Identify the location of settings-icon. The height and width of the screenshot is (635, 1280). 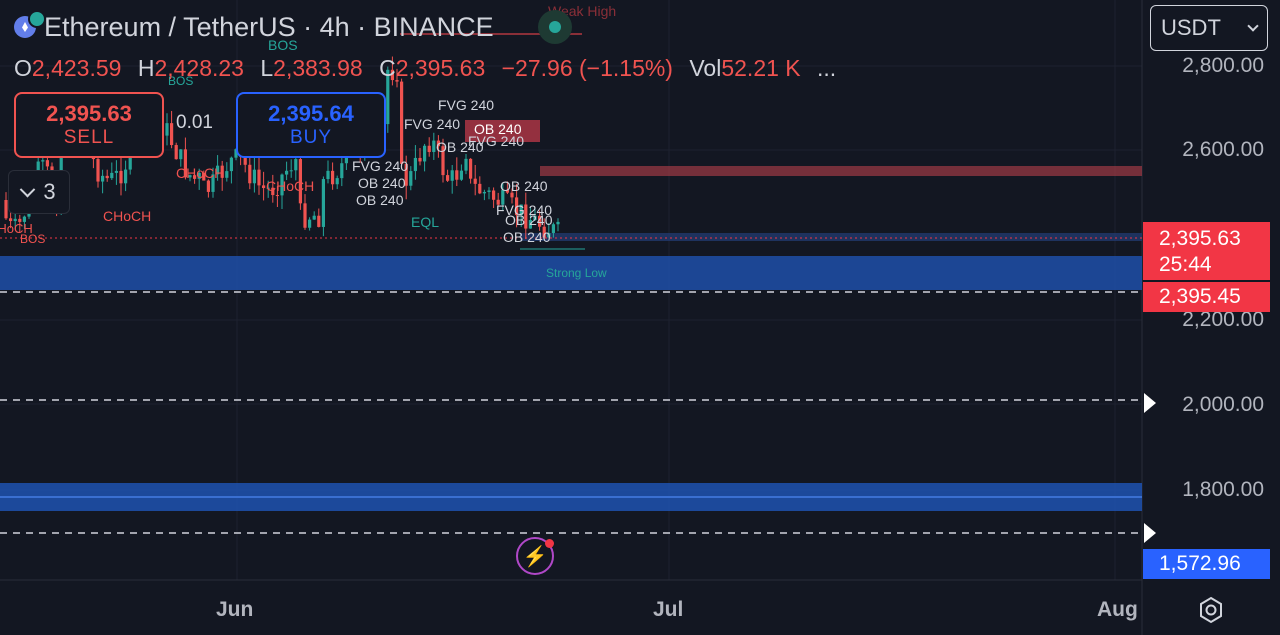
(1211, 610).